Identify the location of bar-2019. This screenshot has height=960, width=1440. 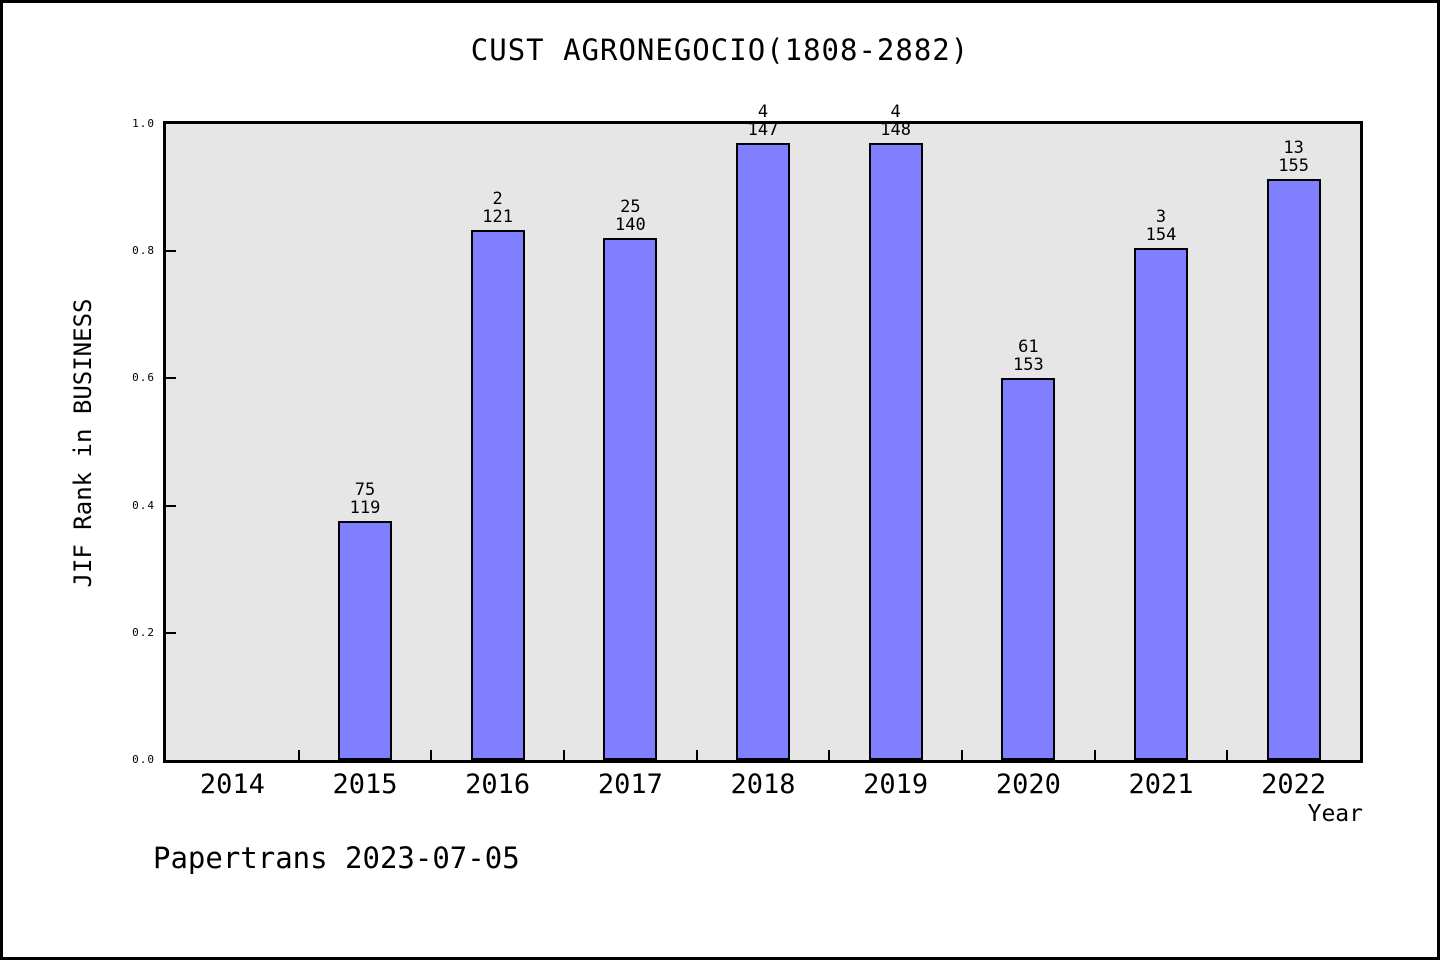
(895, 451).